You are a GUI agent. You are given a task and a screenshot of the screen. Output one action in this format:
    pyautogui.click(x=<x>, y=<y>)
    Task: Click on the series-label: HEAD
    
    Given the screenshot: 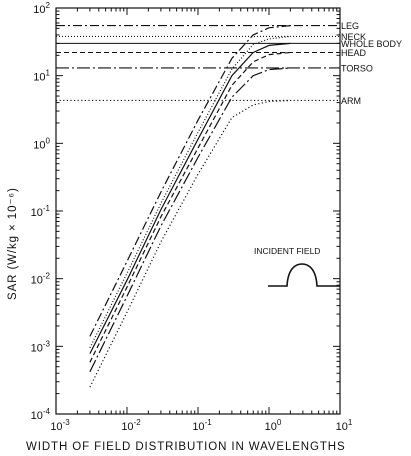 What is the action you would take?
    pyautogui.click(x=354, y=53)
    